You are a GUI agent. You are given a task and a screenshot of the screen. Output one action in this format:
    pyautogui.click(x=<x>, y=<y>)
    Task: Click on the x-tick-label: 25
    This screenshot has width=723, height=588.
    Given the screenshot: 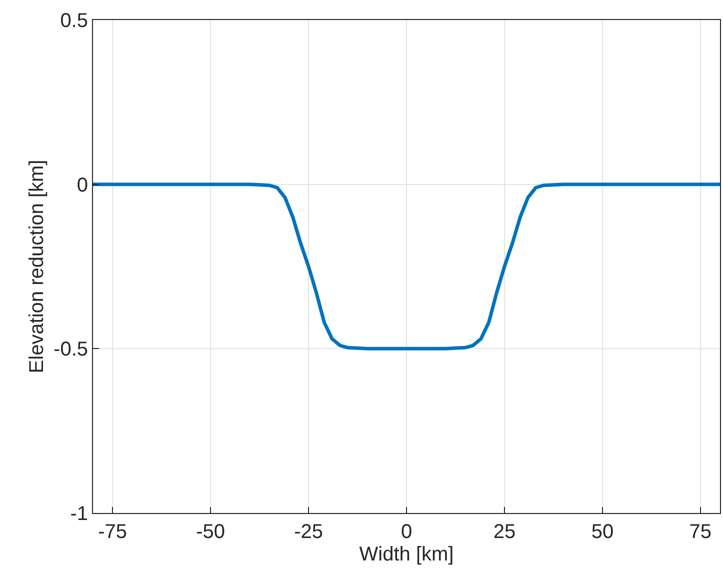 What is the action you would take?
    pyautogui.click(x=504, y=532)
    